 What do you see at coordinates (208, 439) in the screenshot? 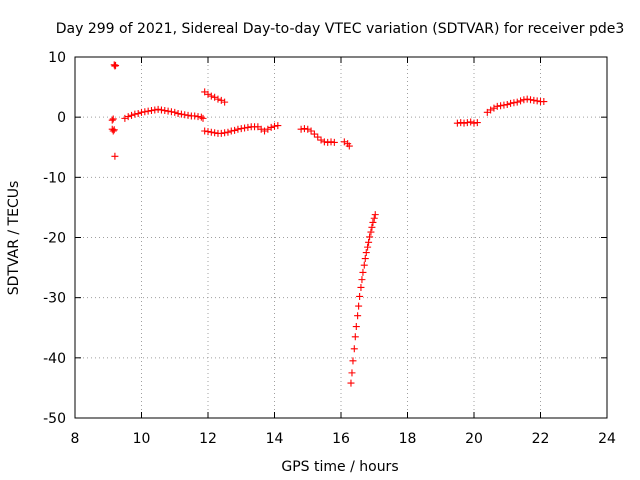
I see `x-tick-label: 12` at bounding box center [208, 439].